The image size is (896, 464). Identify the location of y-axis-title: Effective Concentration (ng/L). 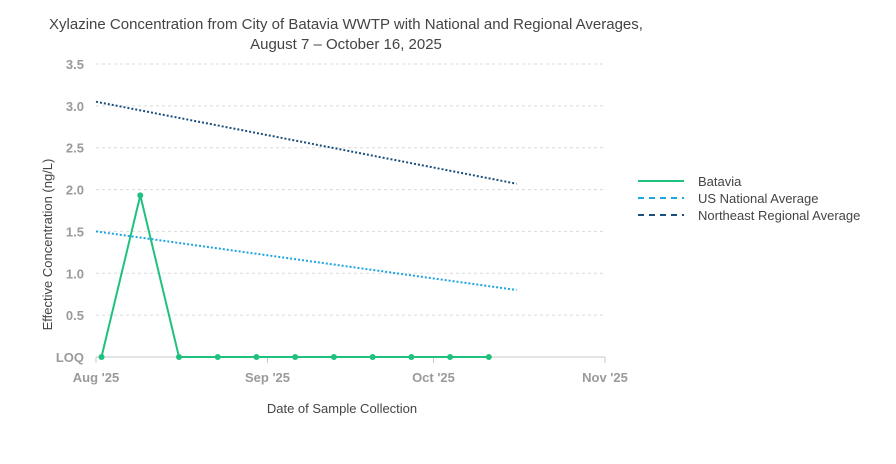
(47, 245).